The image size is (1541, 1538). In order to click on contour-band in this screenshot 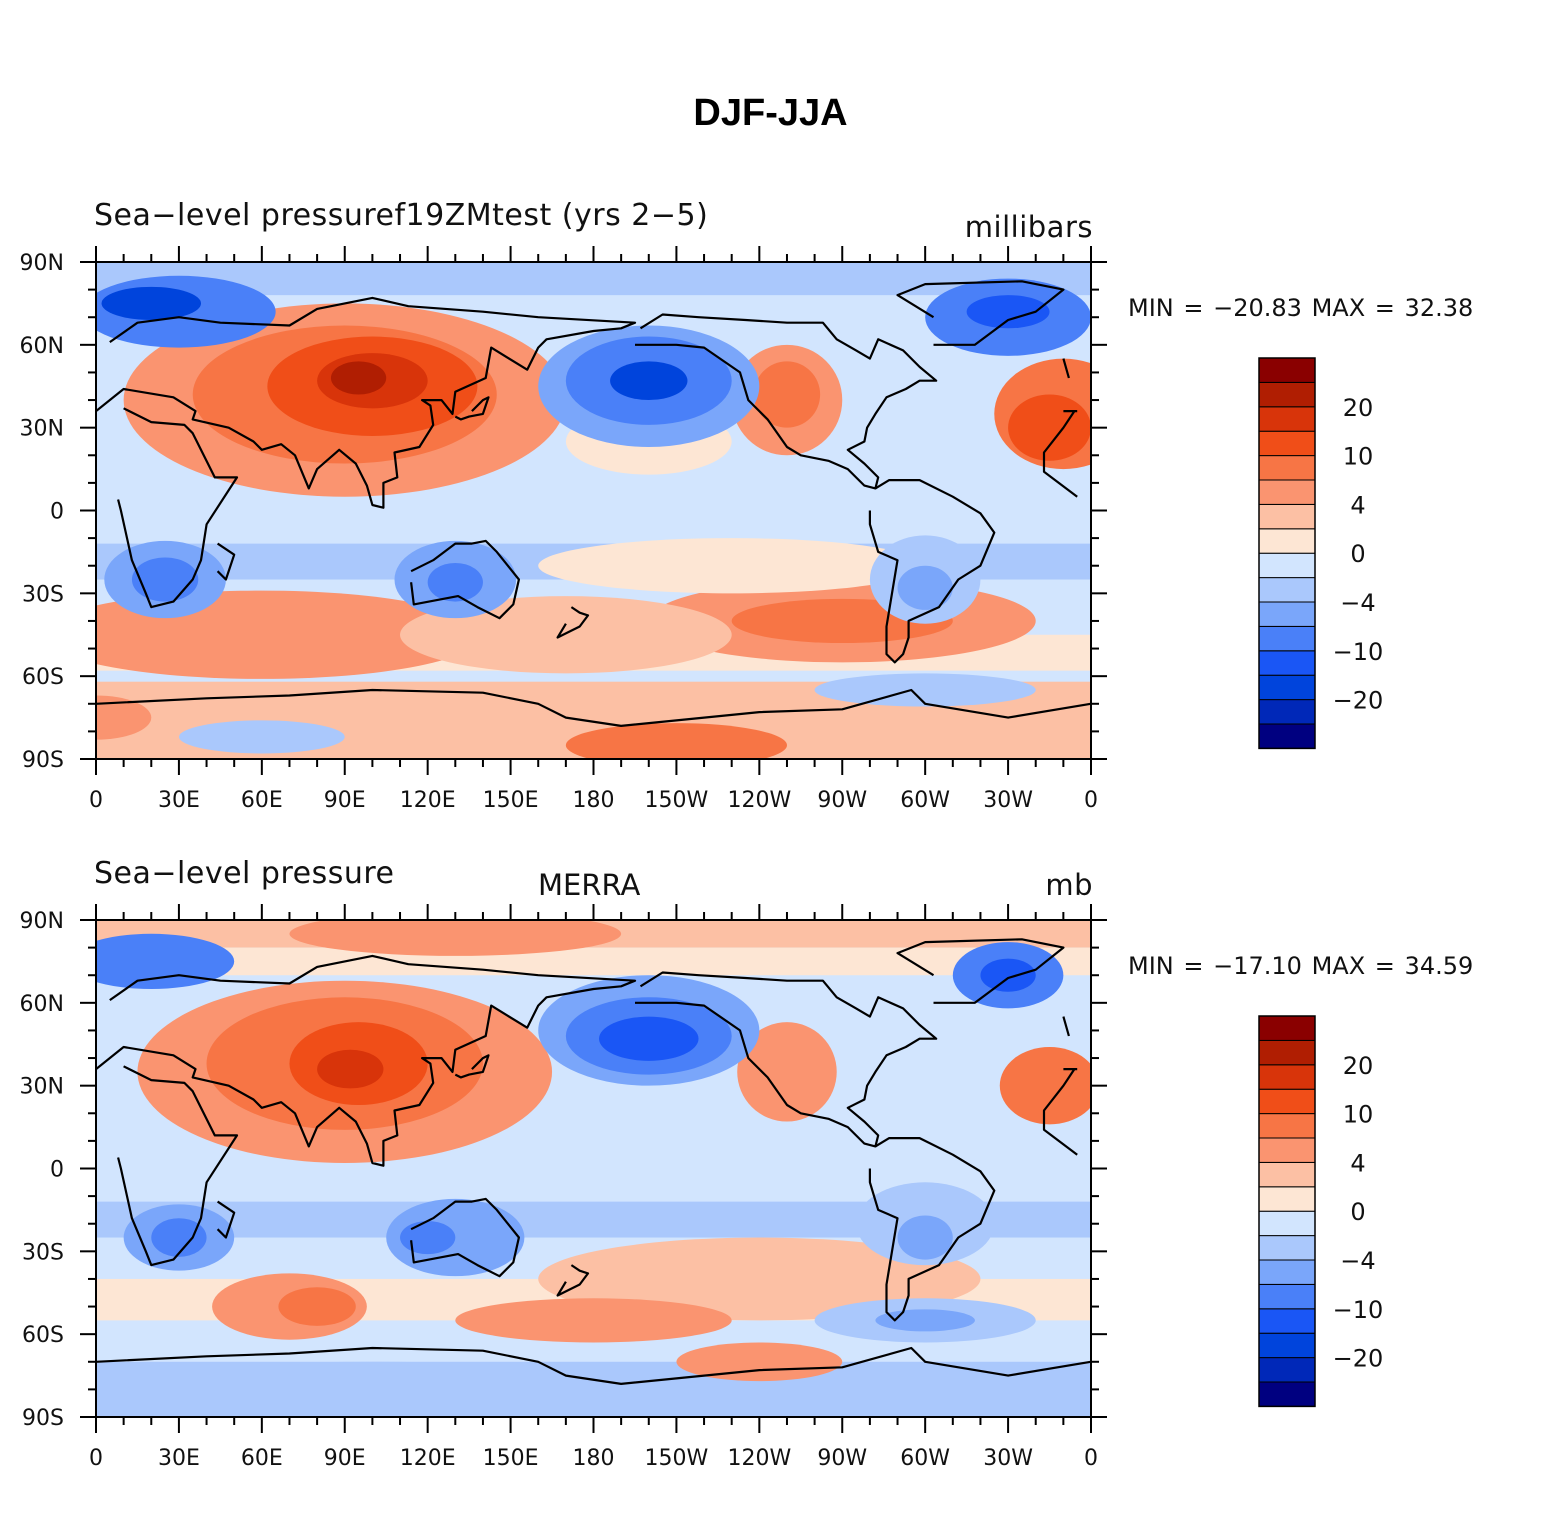, I will do `click(593, 961)`.